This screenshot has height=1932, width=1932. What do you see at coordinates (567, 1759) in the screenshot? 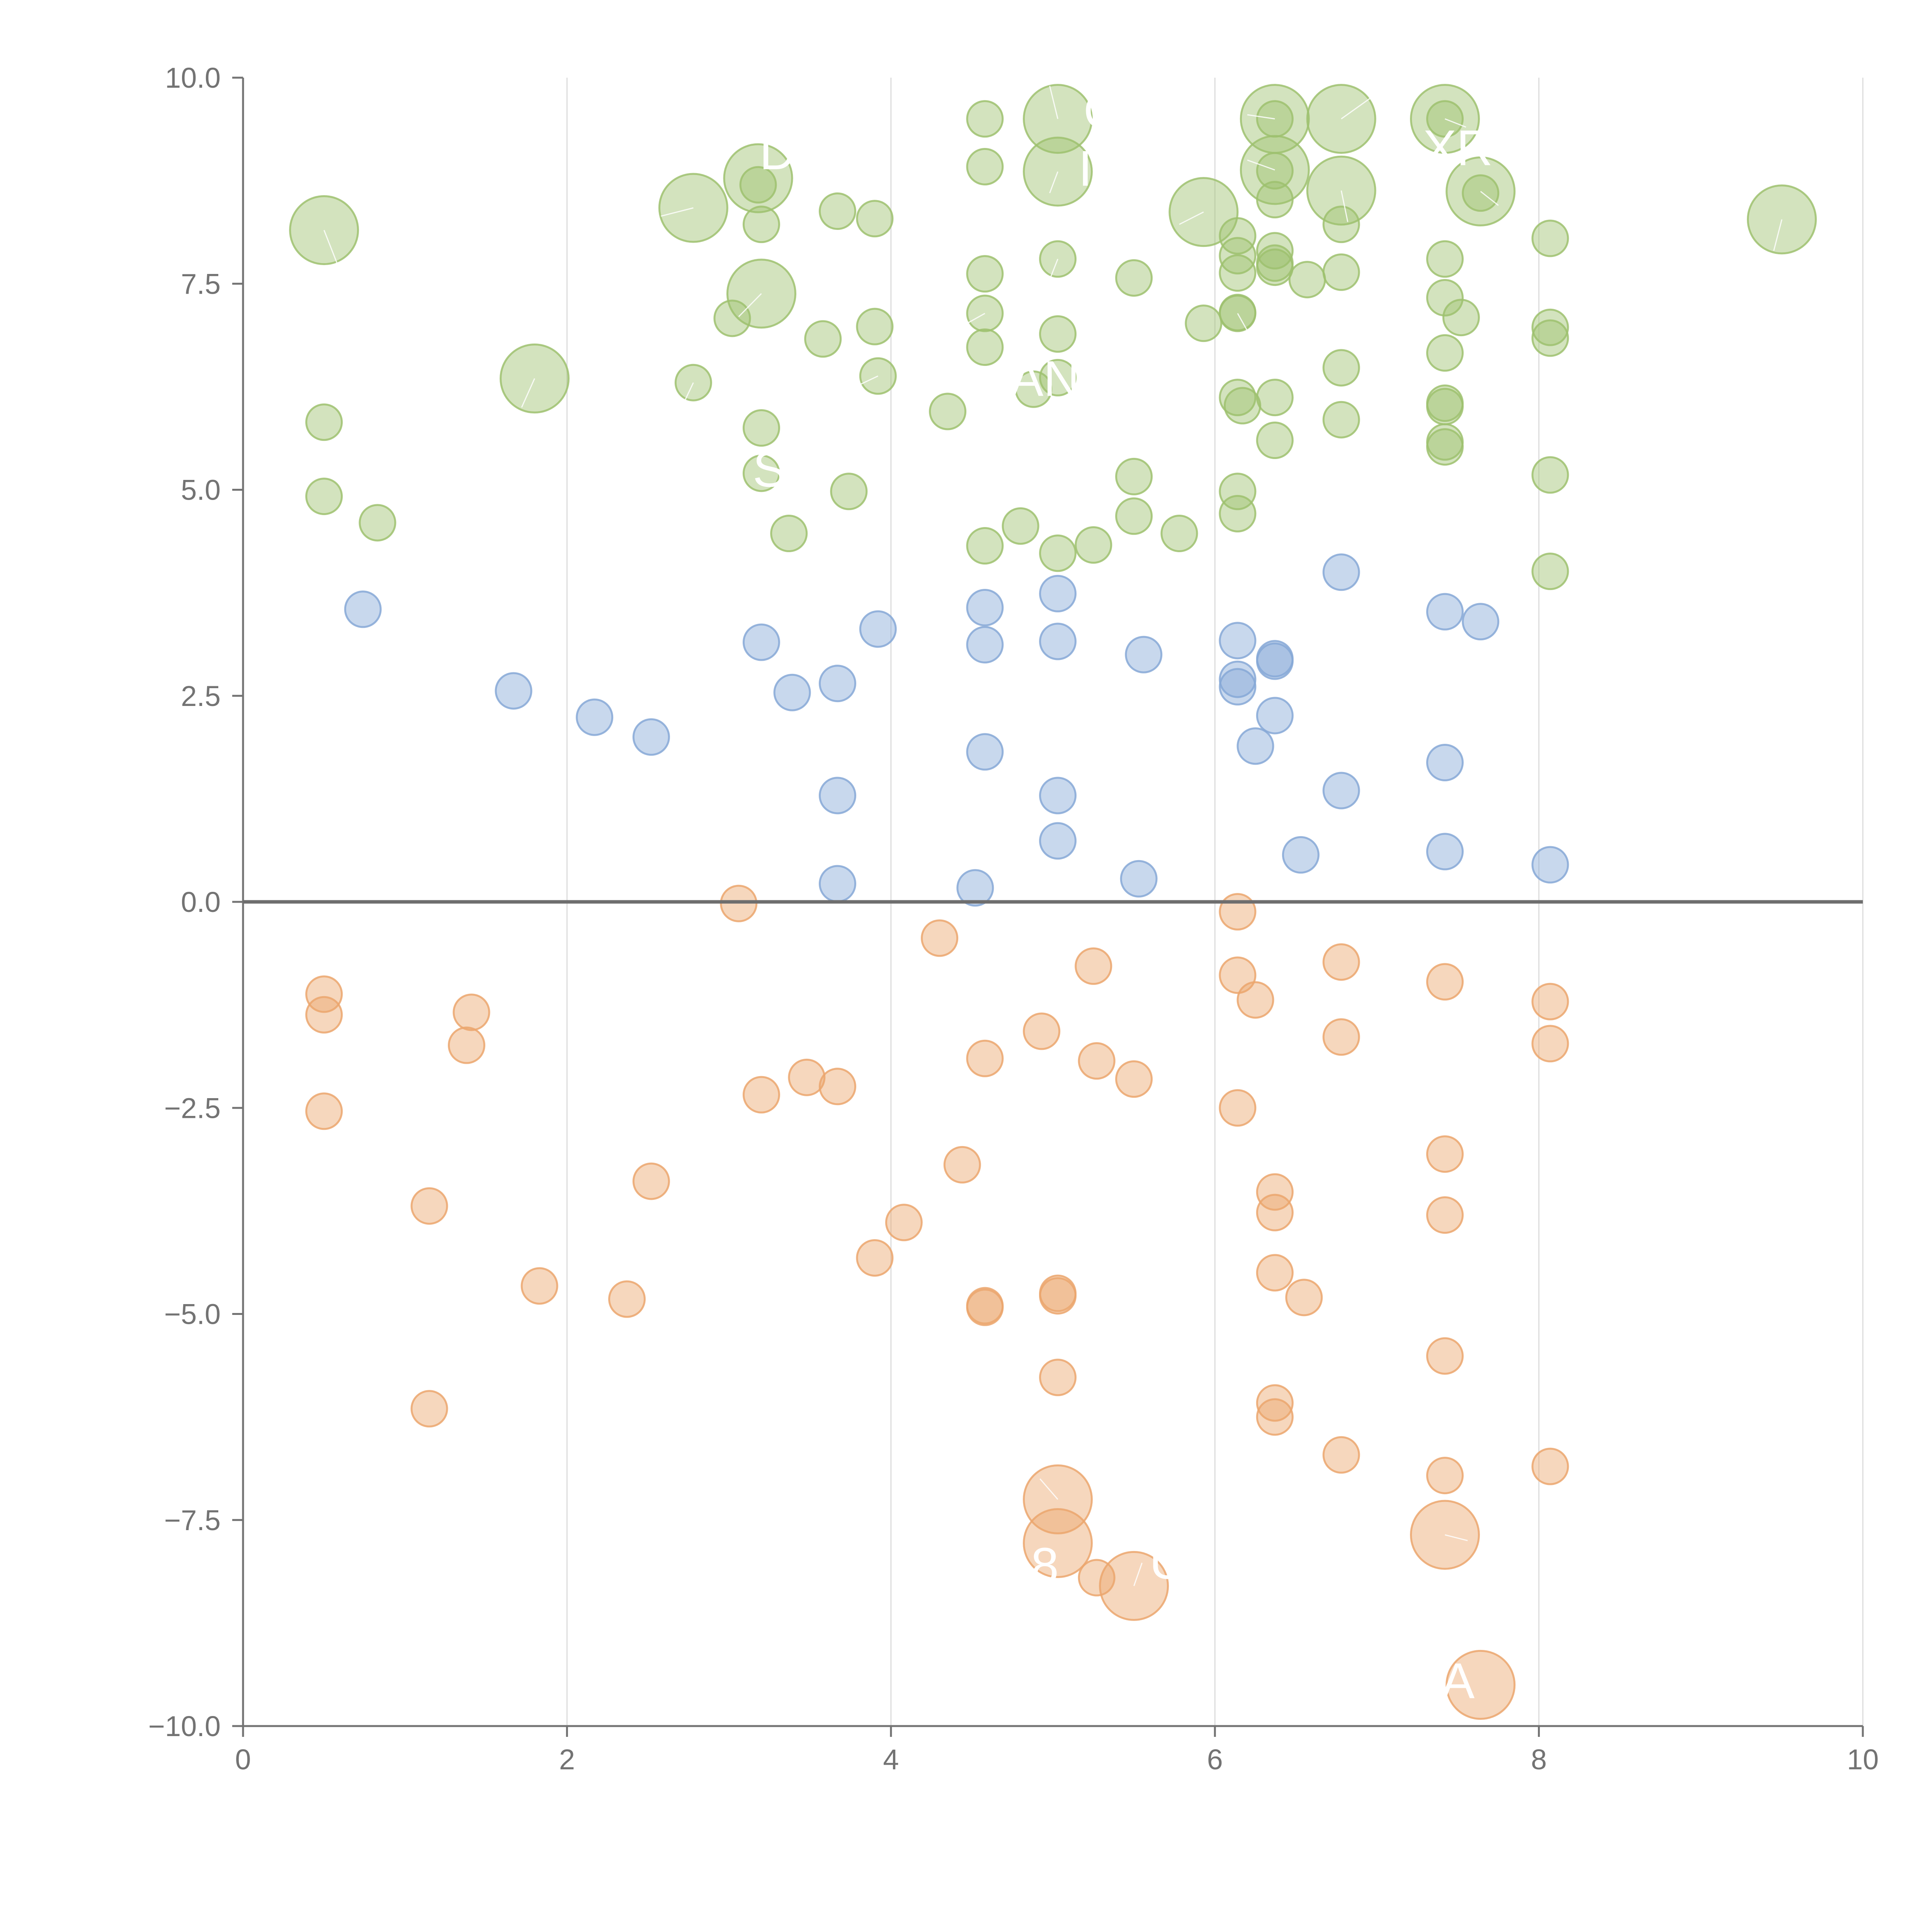
I see `x-tick-label: 2` at bounding box center [567, 1759].